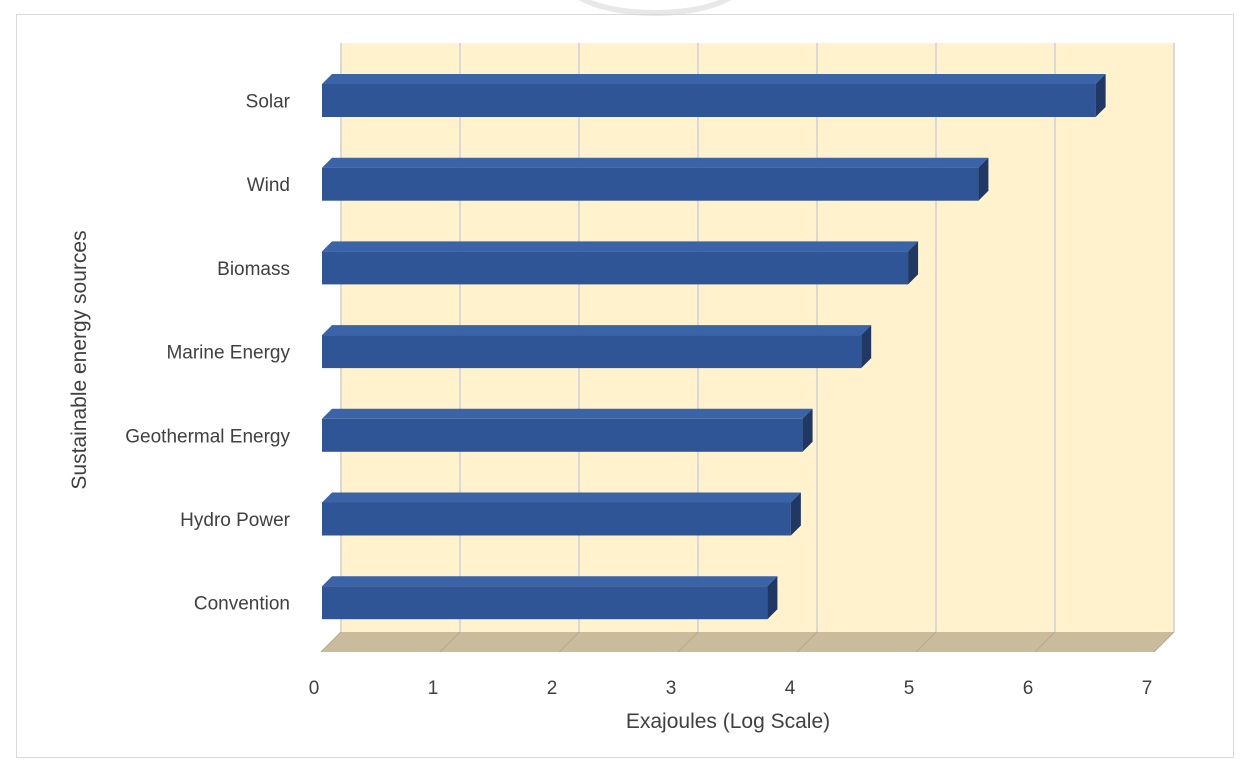  Describe the element at coordinates (1147, 688) in the screenshot. I see `x-tick-label: 7` at that location.